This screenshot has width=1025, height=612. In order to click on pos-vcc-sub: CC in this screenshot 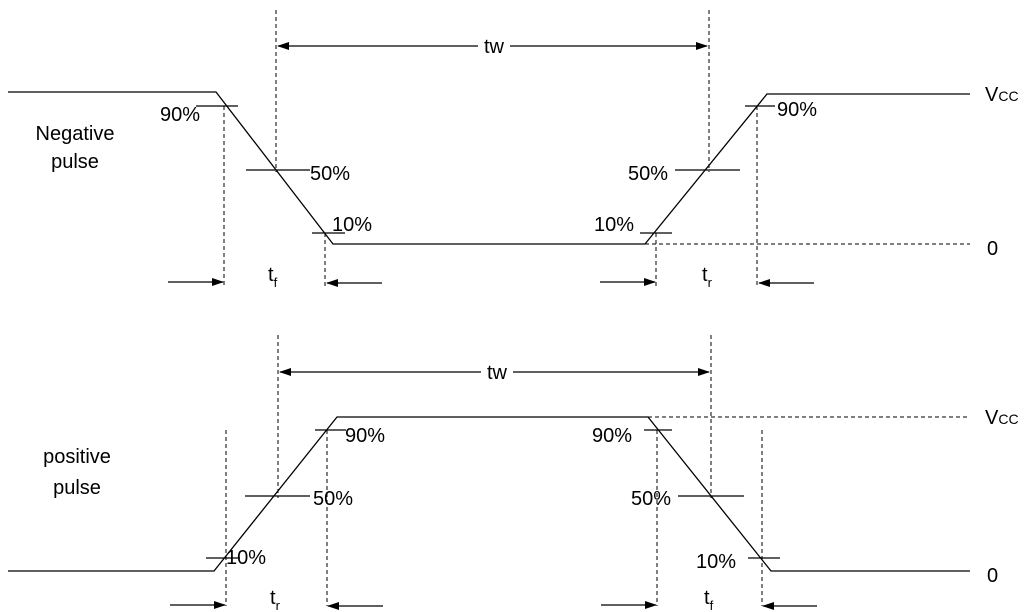, I will do `click(1008, 419)`.